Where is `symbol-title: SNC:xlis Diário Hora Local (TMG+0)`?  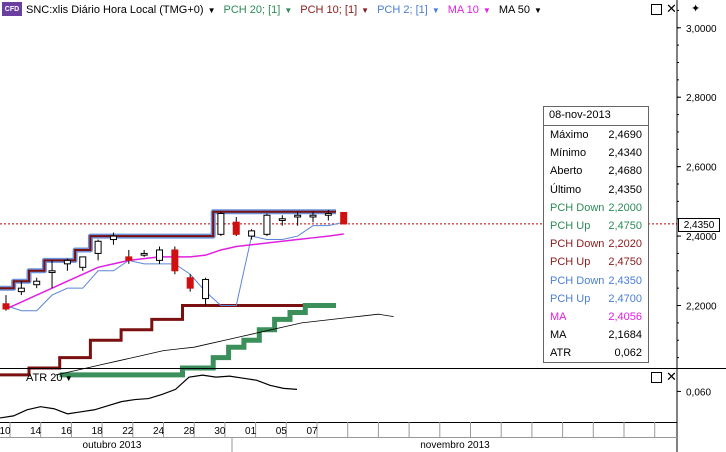 symbol-title: SNC:xlis Diário Hora Local (TMG+0) is located at coordinates (115, 10).